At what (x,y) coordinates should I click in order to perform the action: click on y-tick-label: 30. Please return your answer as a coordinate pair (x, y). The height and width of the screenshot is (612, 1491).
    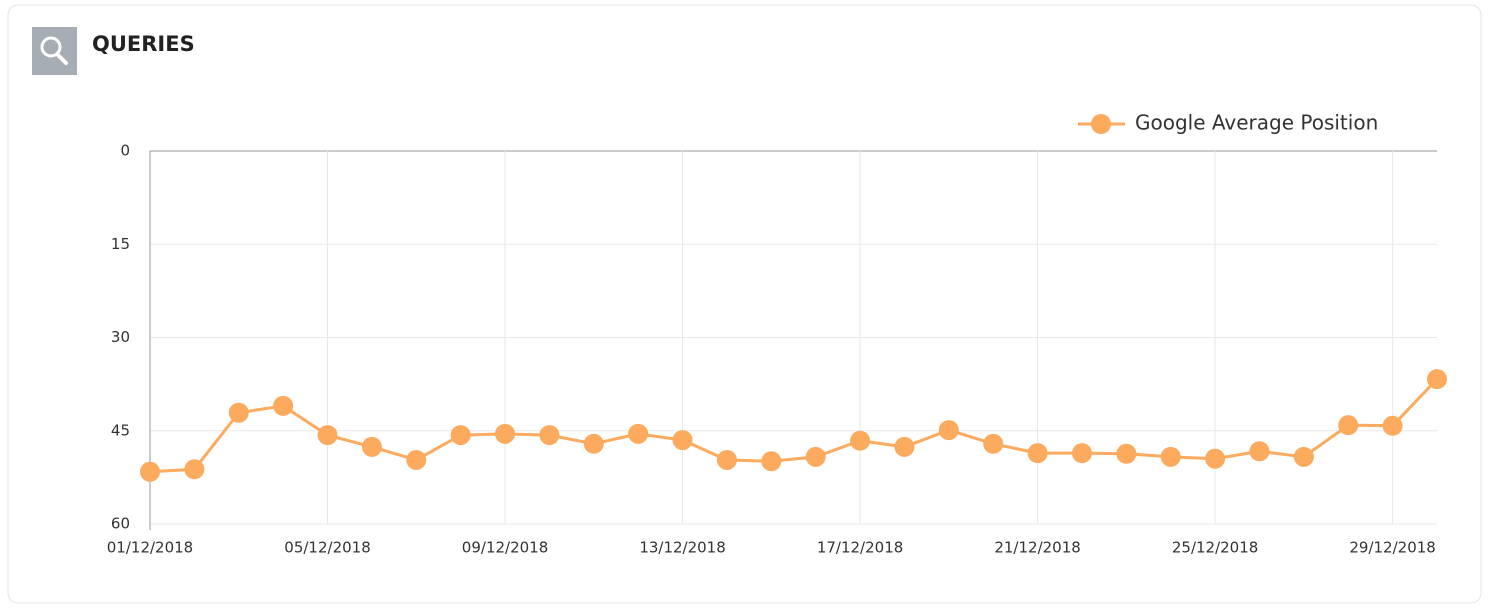
    Looking at the image, I should click on (120, 337).